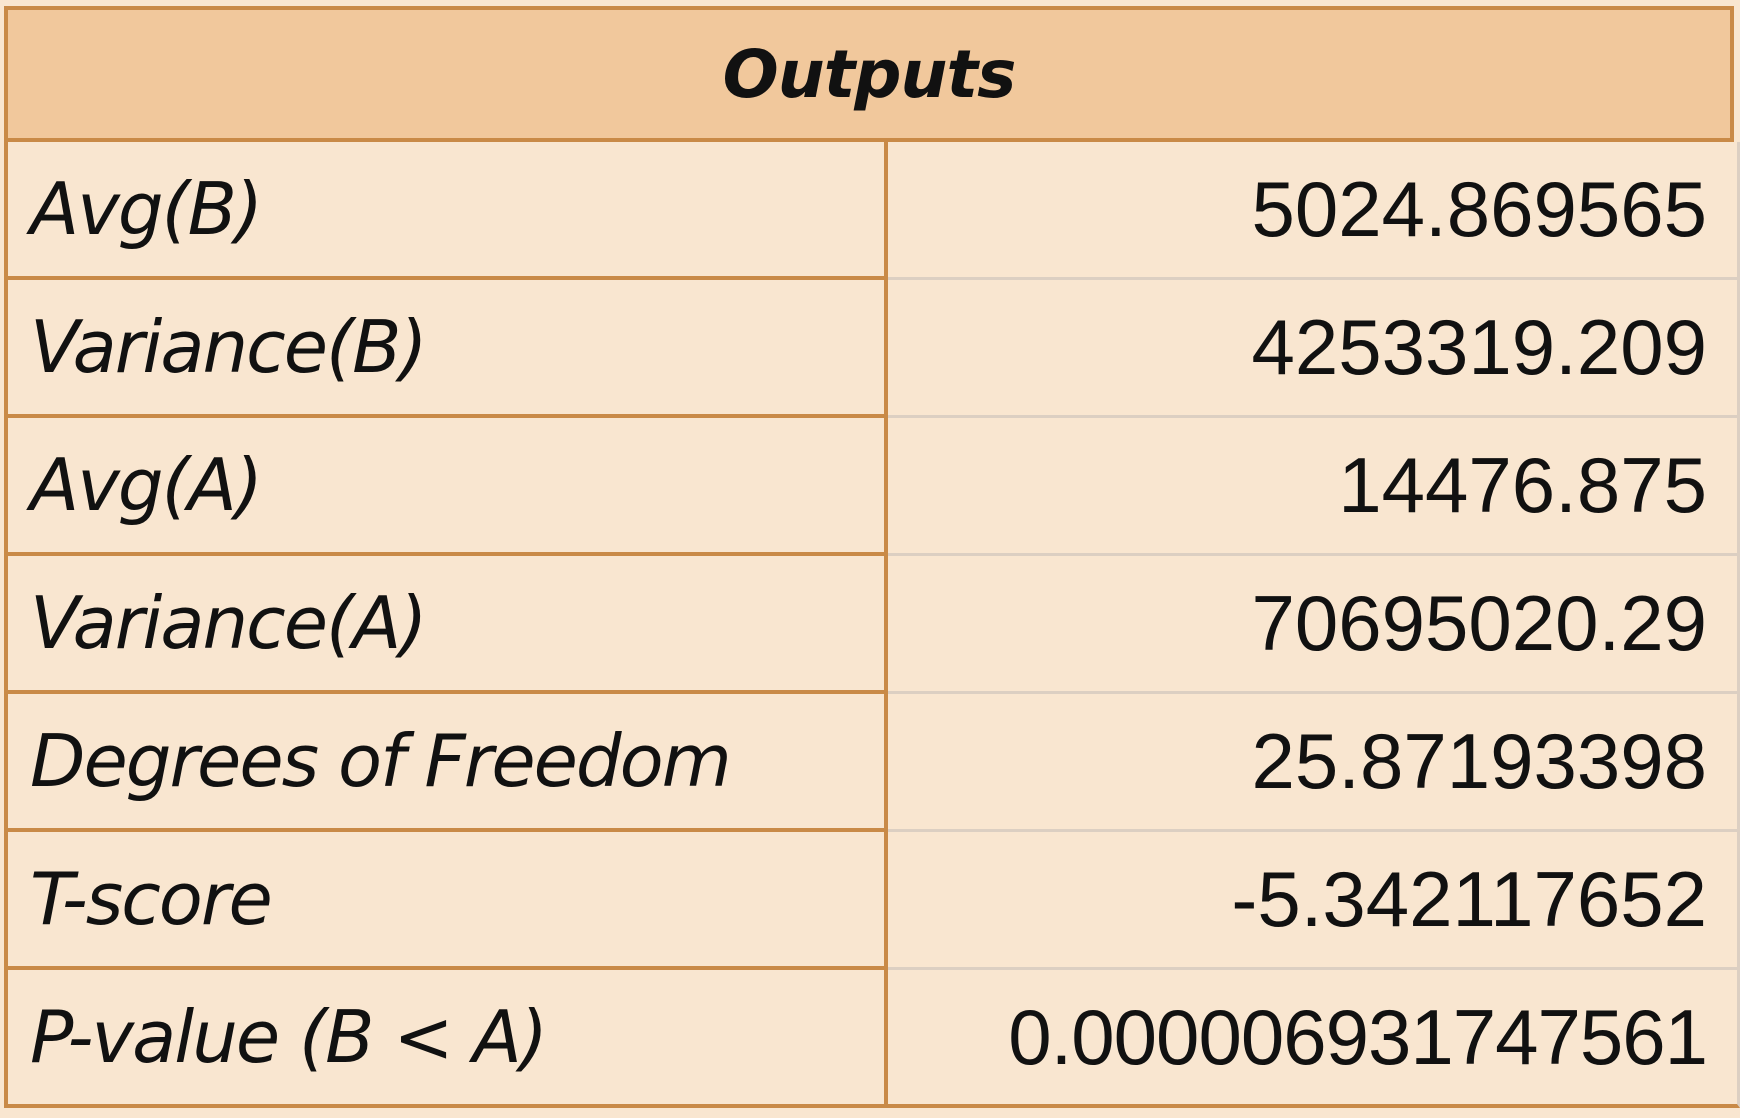  I want to click on table-row-variance-b: Variance(B) 4253319.209, so click(872, 349).